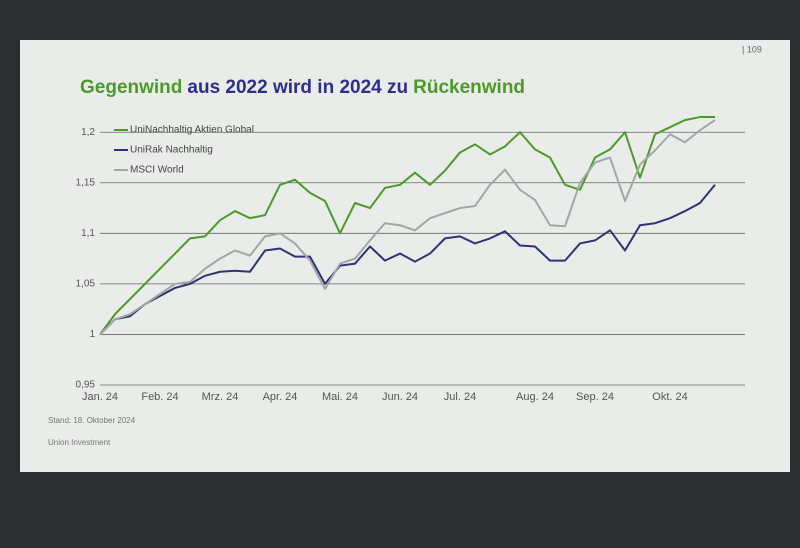 This screenshot has height=548, width=800. What do you see at coordinates (88, 132) in the screenshot?
I see `y-tick-label: 1,2` at bounding box center [88, 132].